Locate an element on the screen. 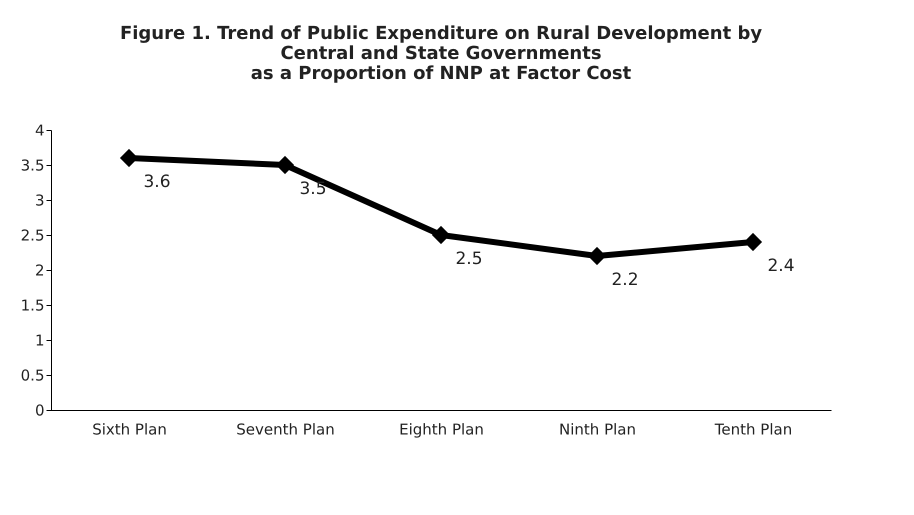 This screenshot has width=914, height=515. data-label: 2.2 is located at coordinates (625, 280).